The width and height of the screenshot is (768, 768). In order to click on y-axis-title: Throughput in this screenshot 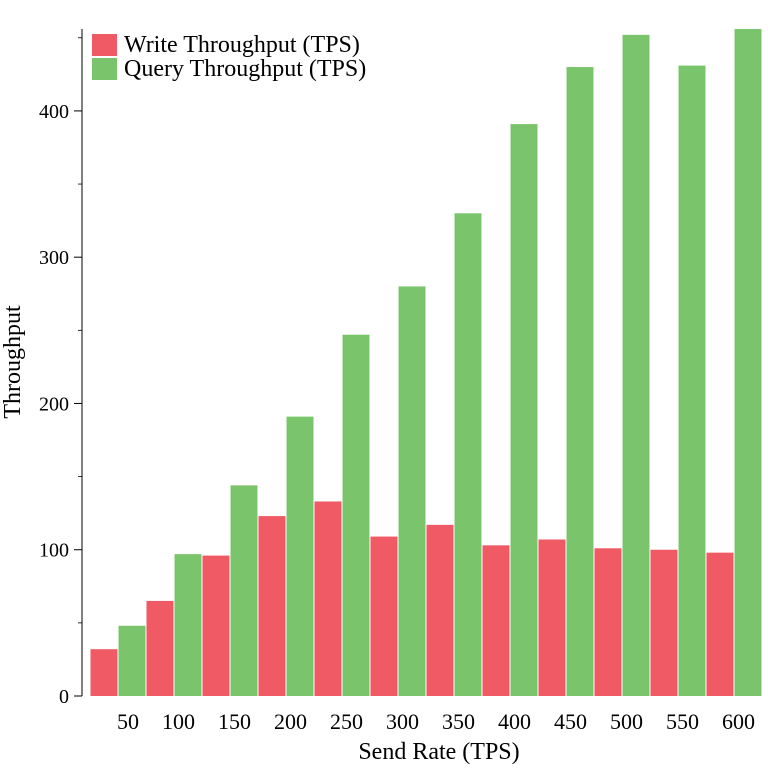, I will do `click(13, 362)`.